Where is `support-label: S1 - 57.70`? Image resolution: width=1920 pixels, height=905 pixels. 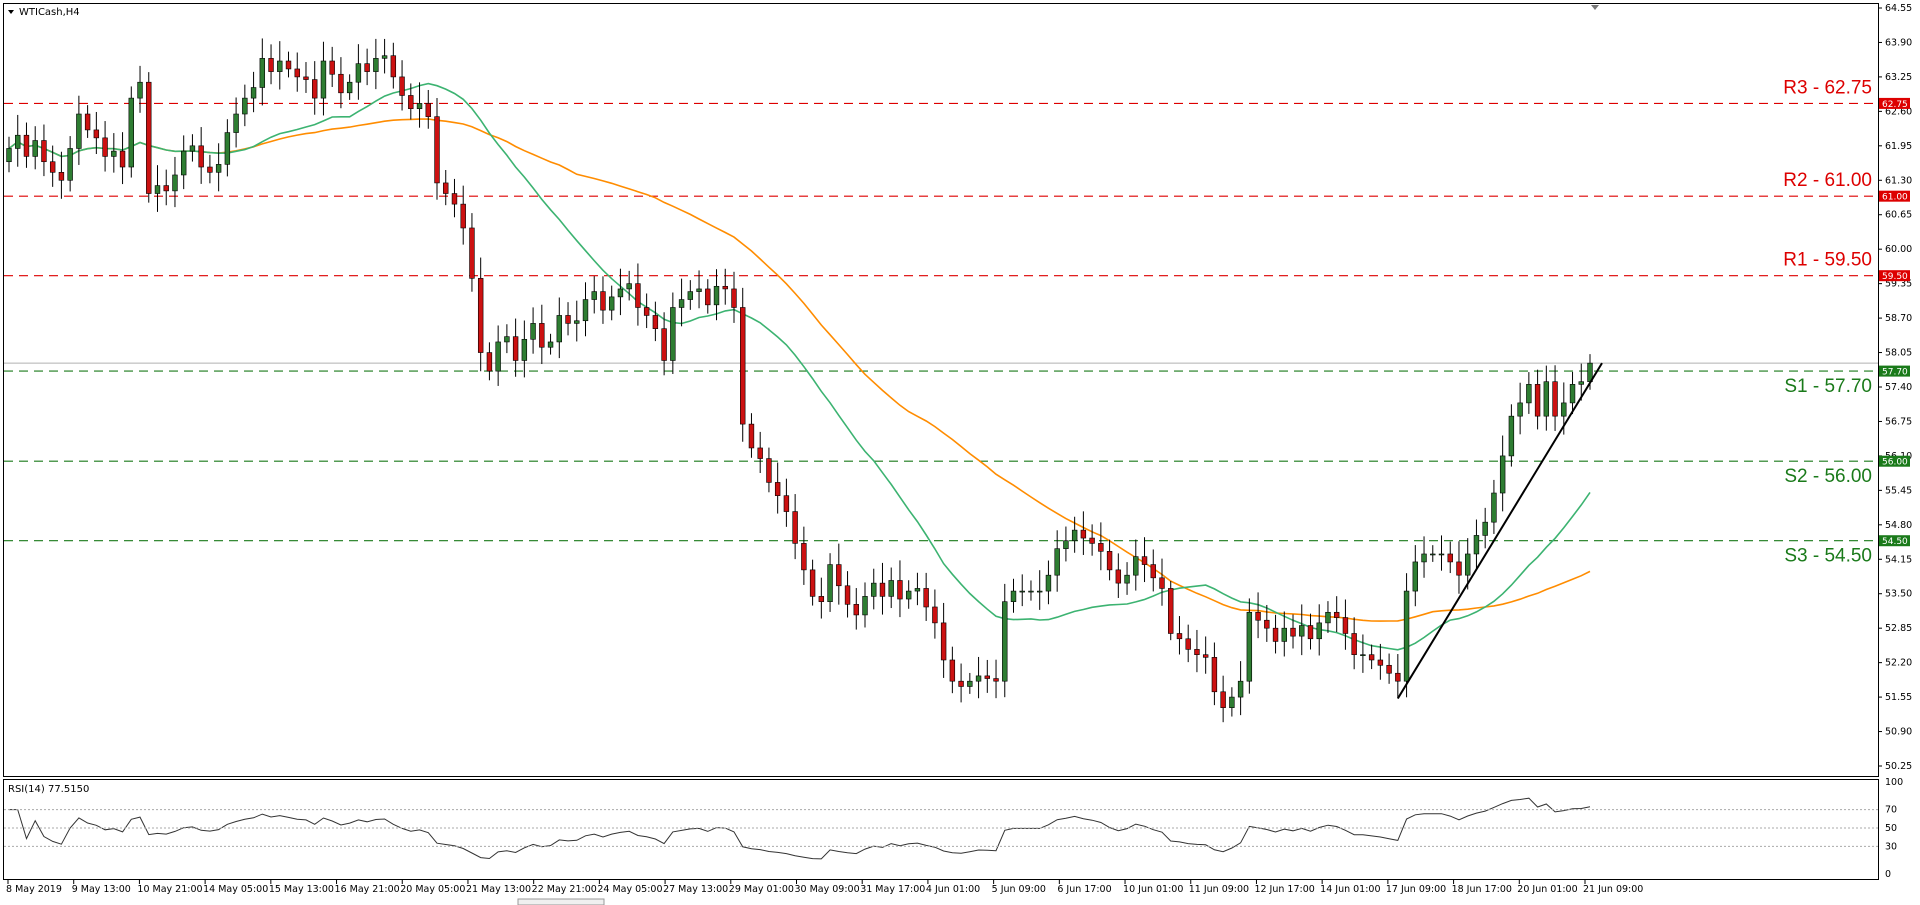 support-label: S1 - 57.70 is located at coordinates (1828, 386).